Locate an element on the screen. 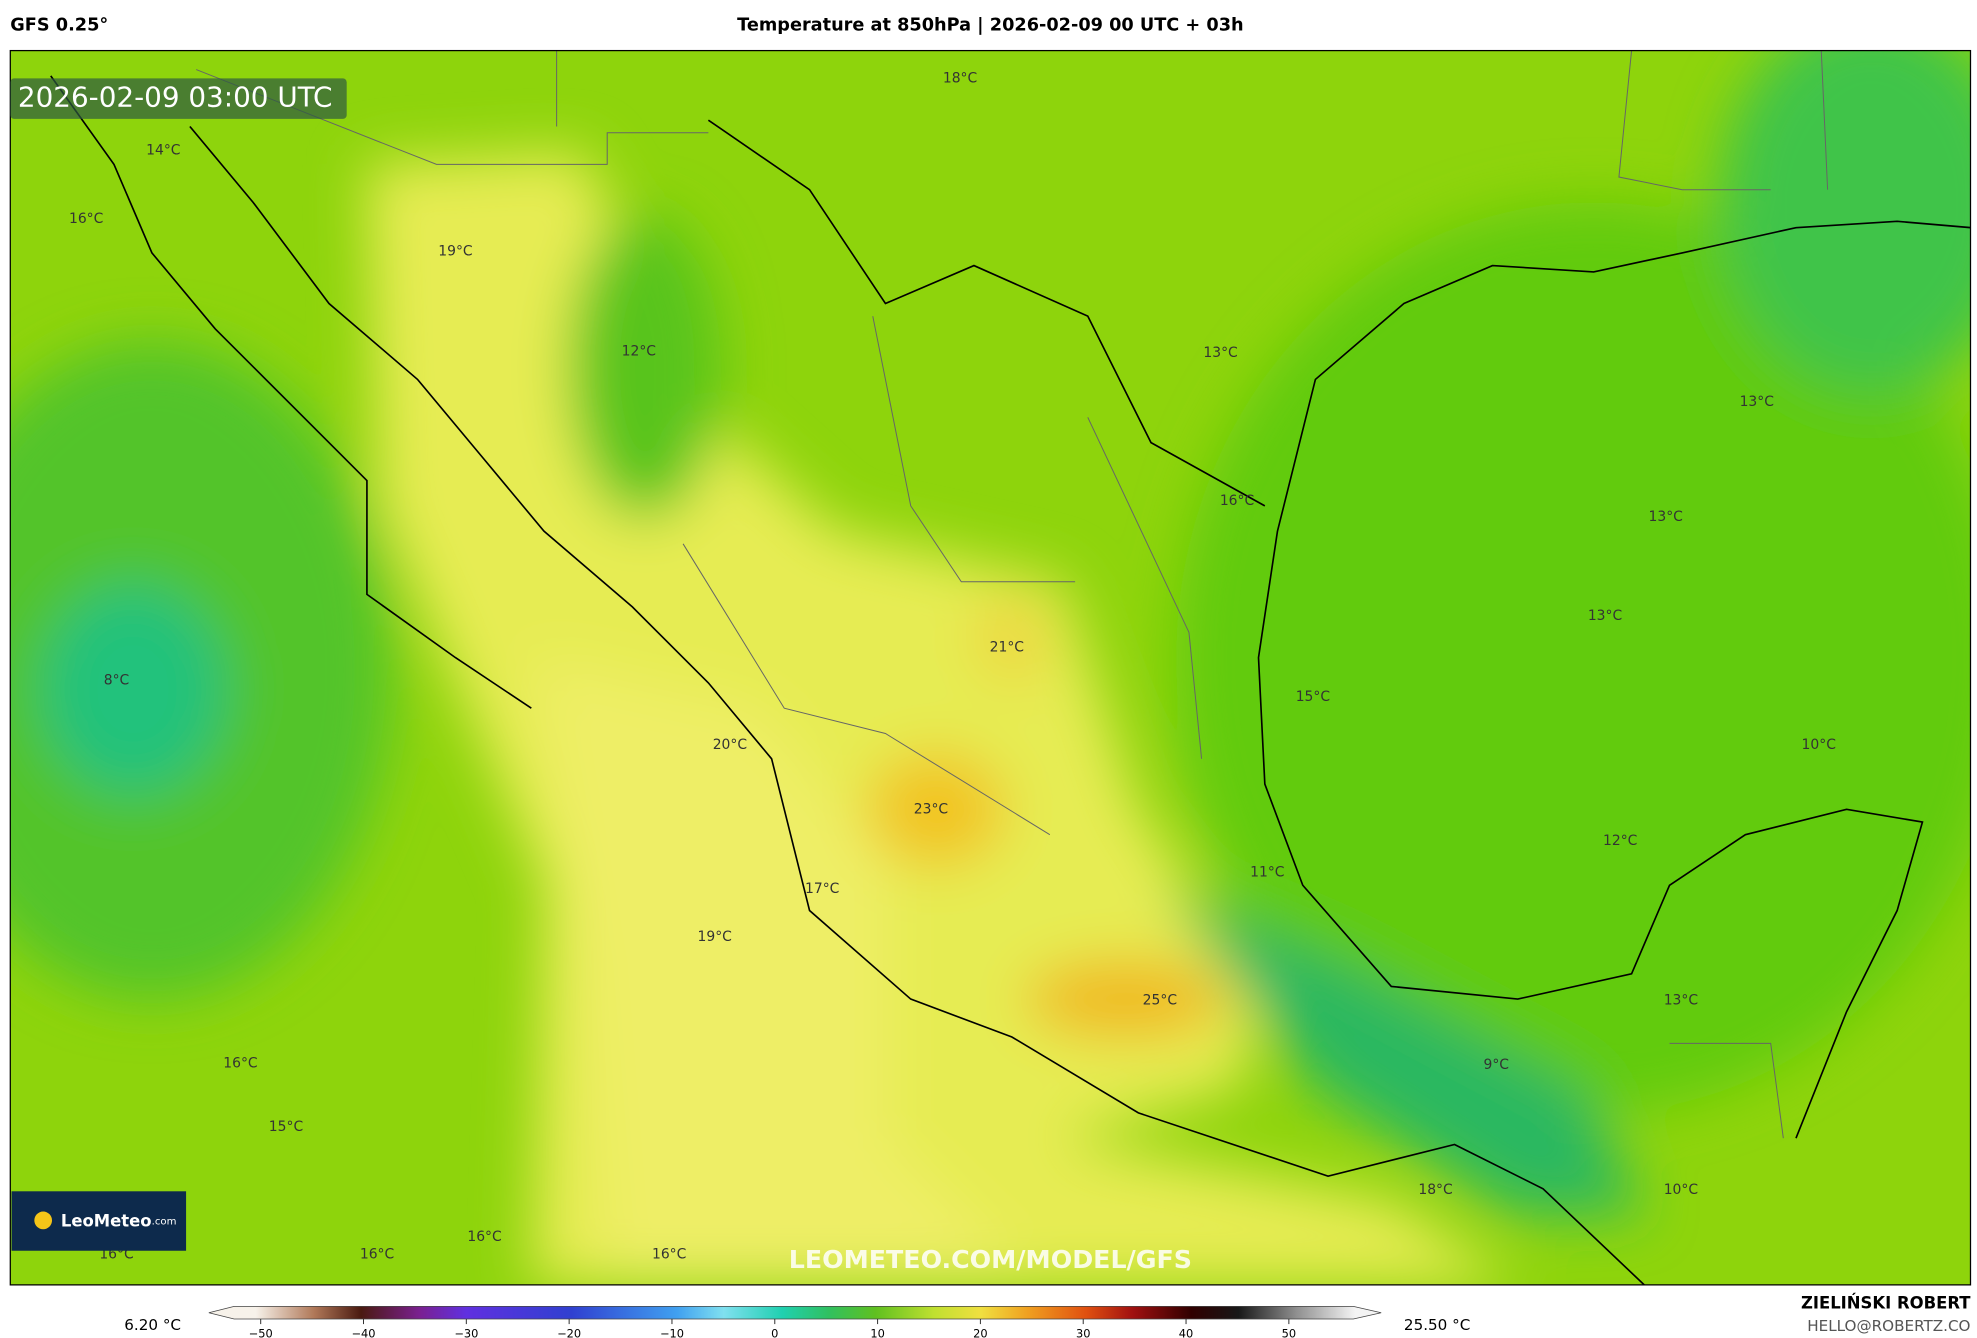 The image size is (1977, 1338). legend-min: 6.20 °C is located at coordinates (152, 1325).